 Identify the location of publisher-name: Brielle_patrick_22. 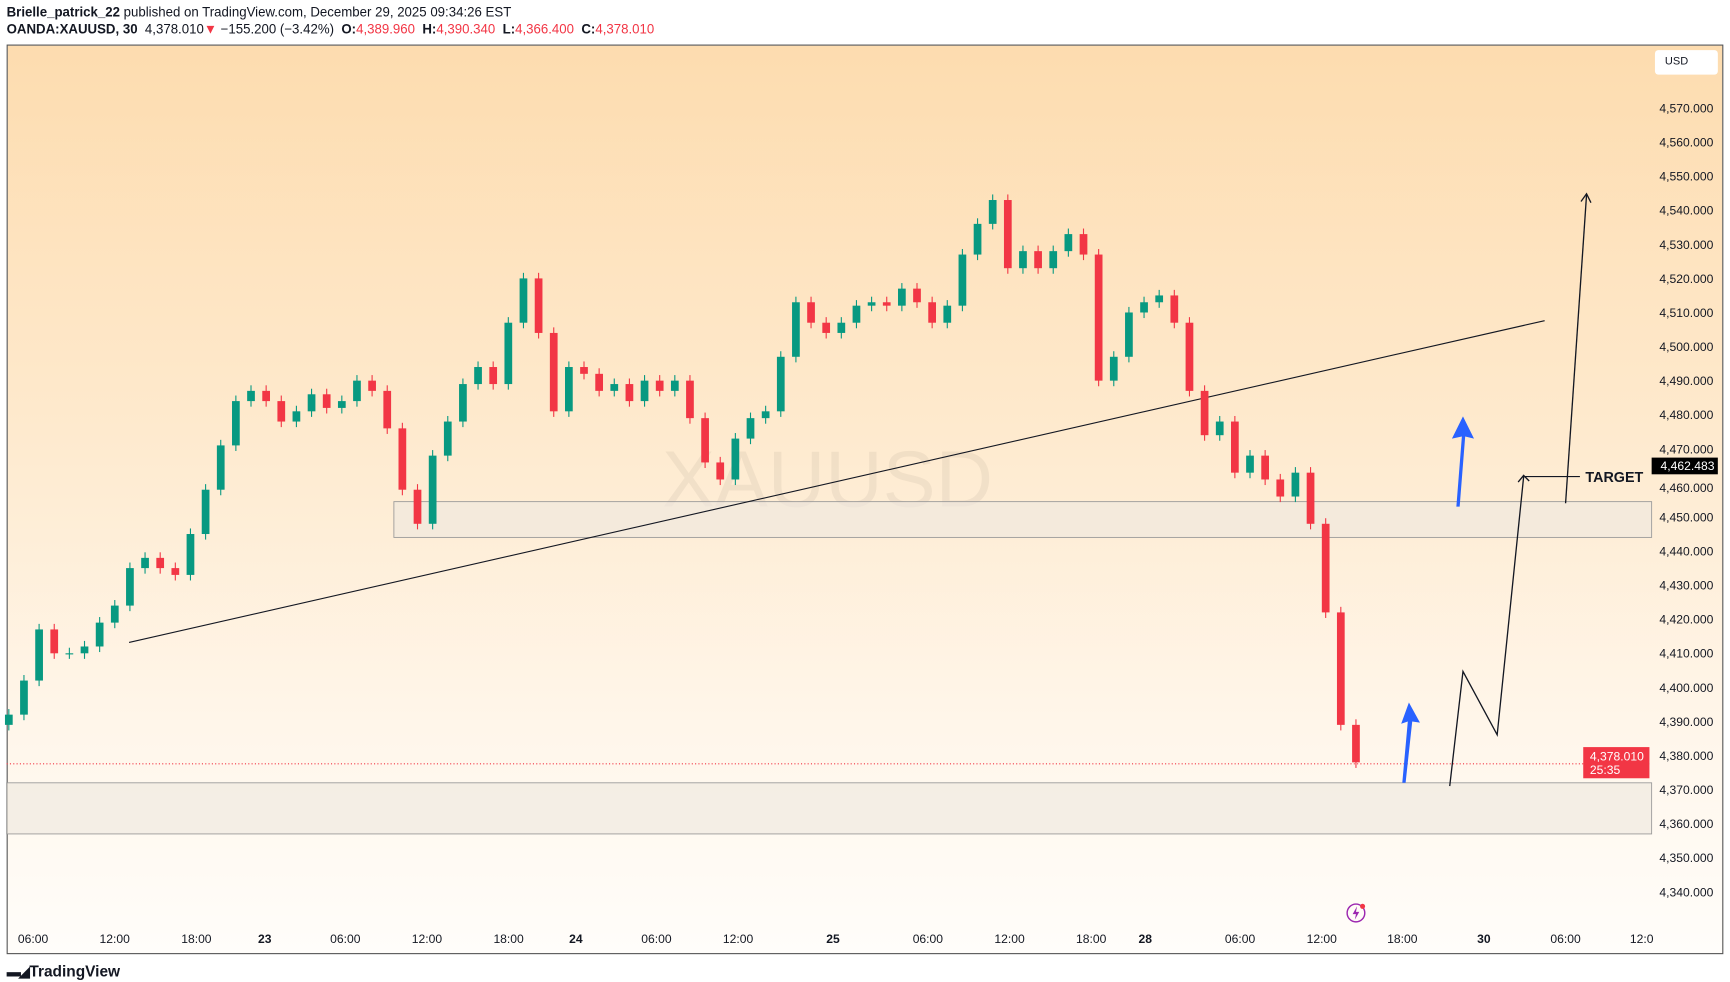
(63, 12).